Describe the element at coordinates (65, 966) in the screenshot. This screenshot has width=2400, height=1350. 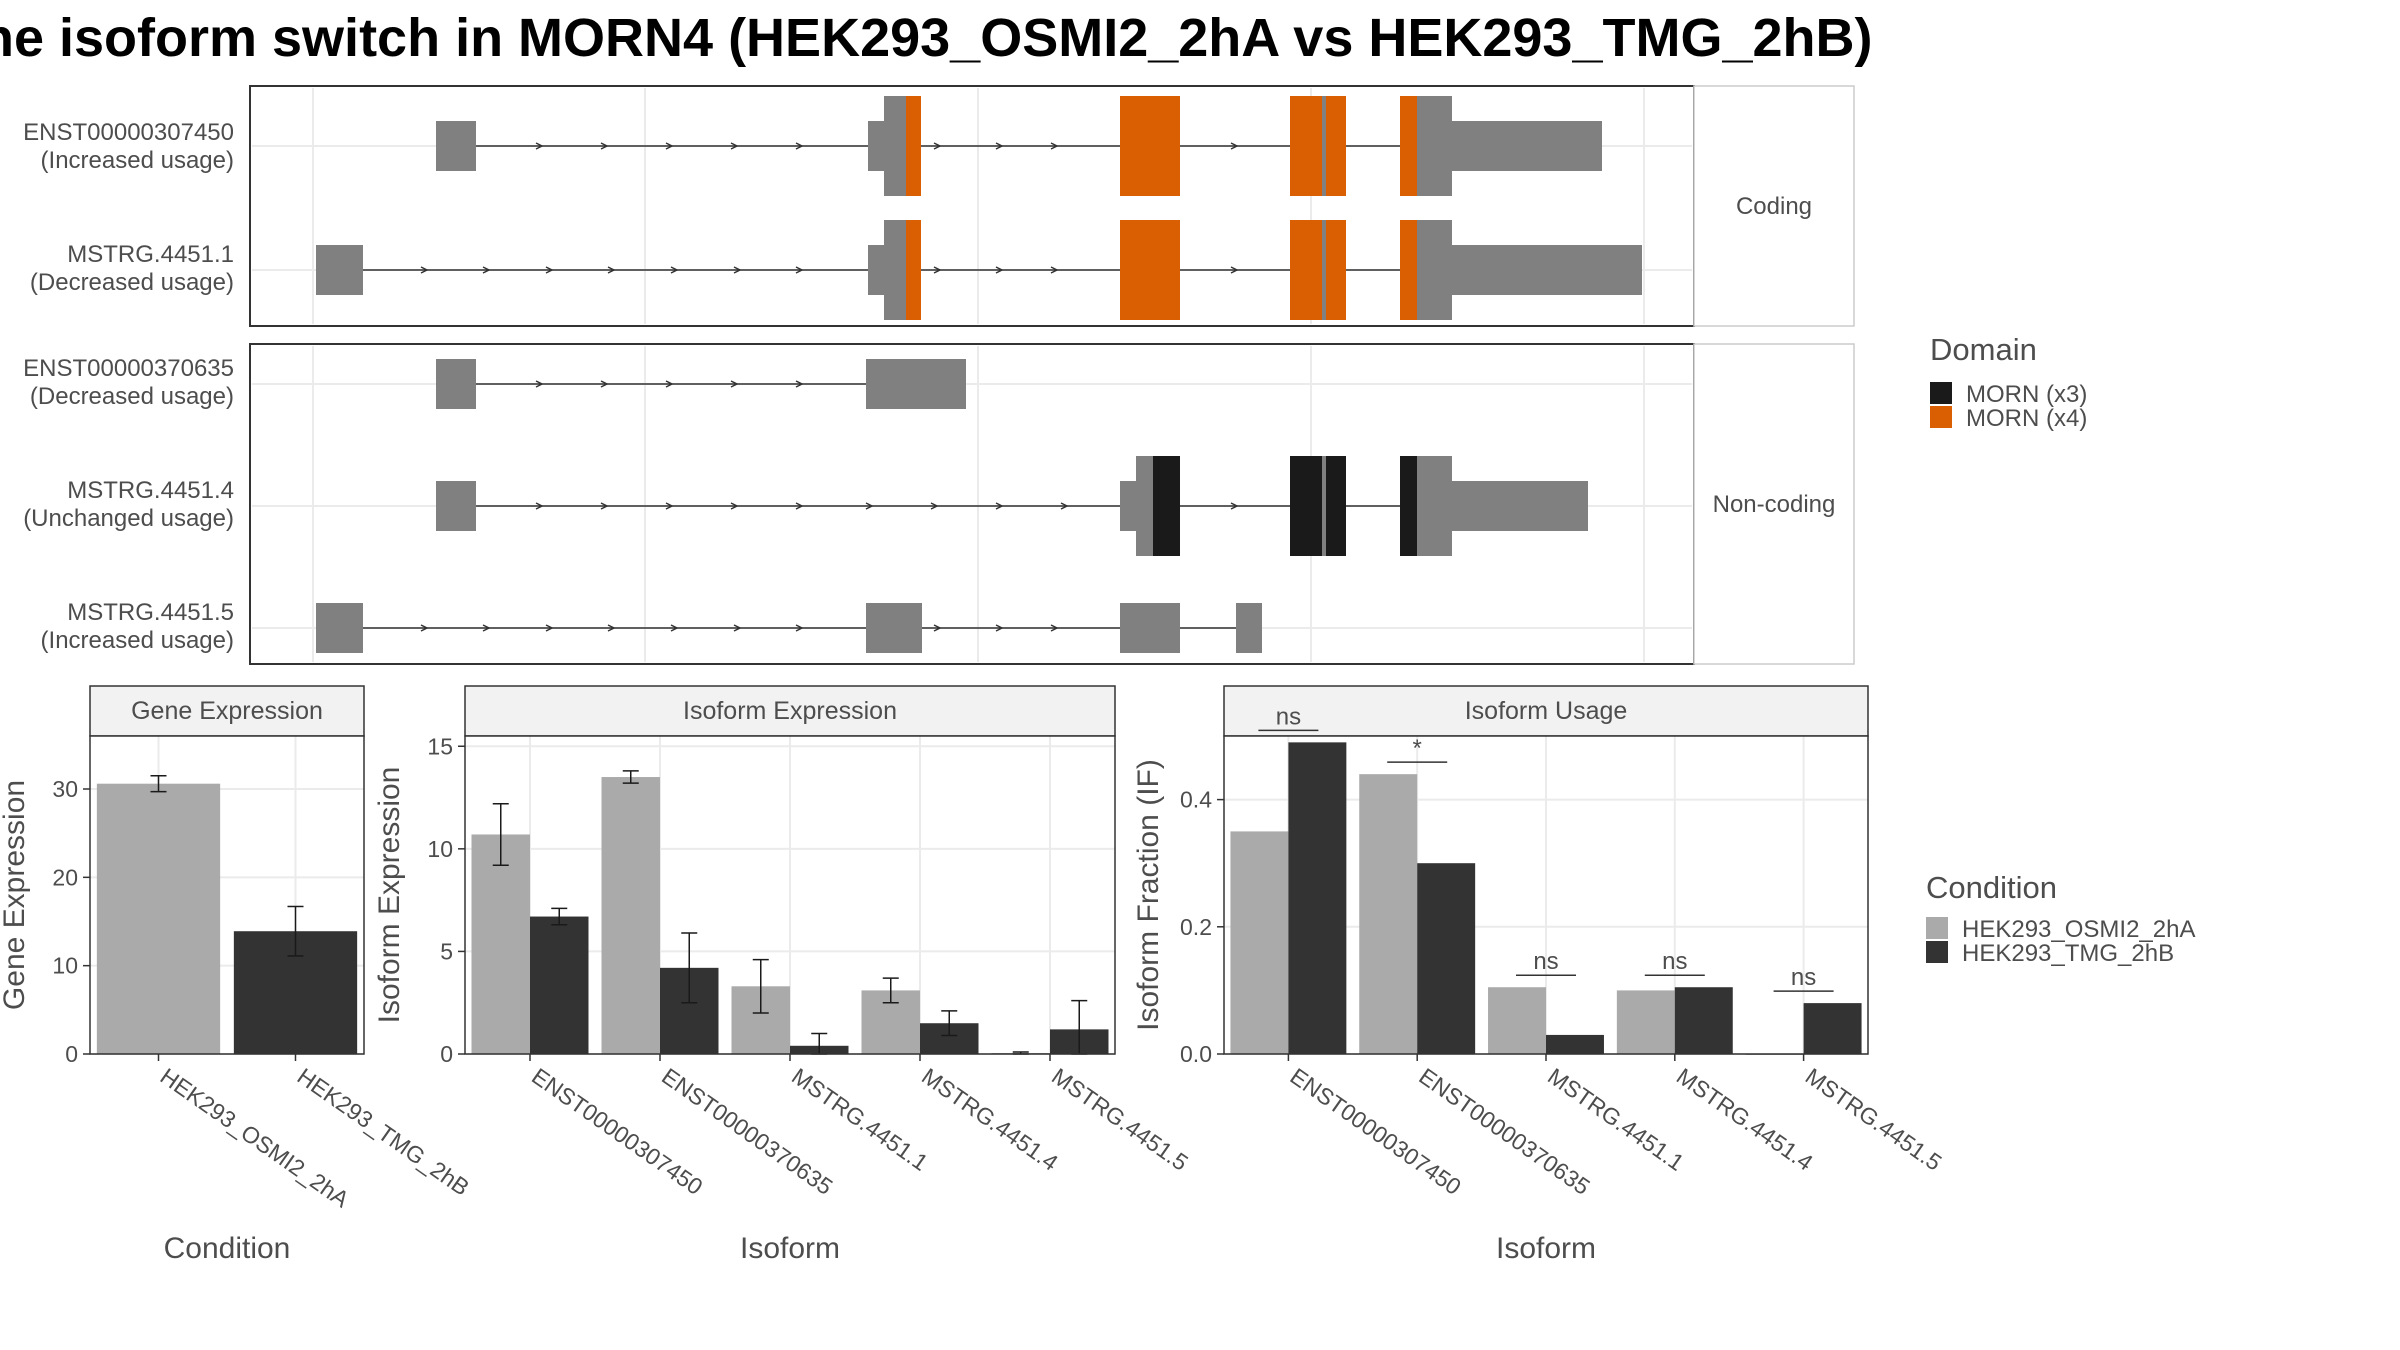
I see `y-tick-label: 10` at that location.